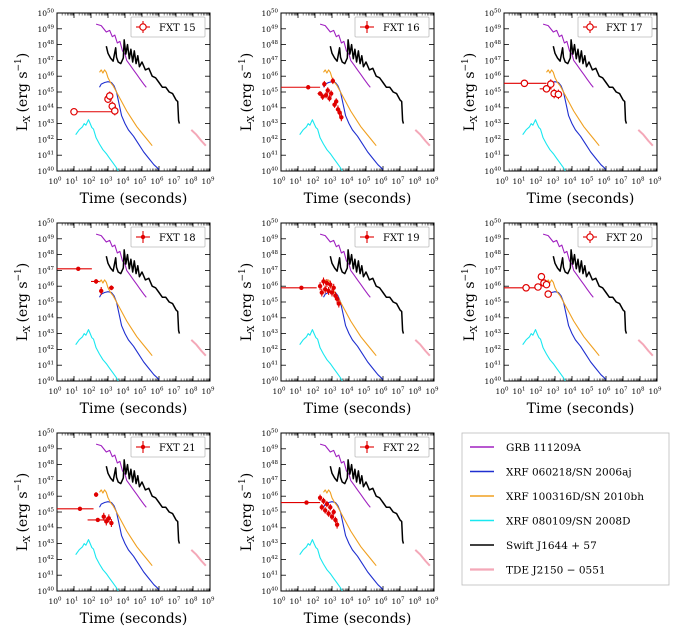  Describe the element at coordinates (243, 274) in the screenshot. I see `y-label-exp: −1` at that location.